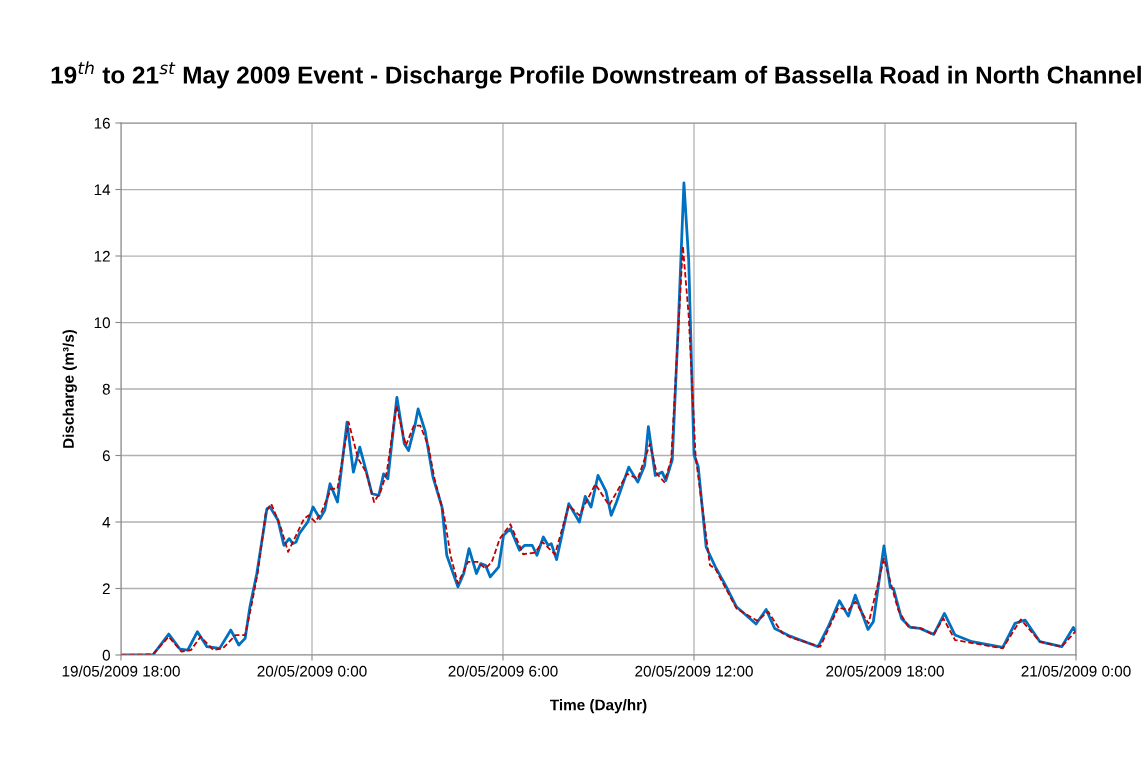  What do you see at coordinates (106, 589) in the screenshot?
I see `y-tick-label: 2` at bounding box center [106, 589].